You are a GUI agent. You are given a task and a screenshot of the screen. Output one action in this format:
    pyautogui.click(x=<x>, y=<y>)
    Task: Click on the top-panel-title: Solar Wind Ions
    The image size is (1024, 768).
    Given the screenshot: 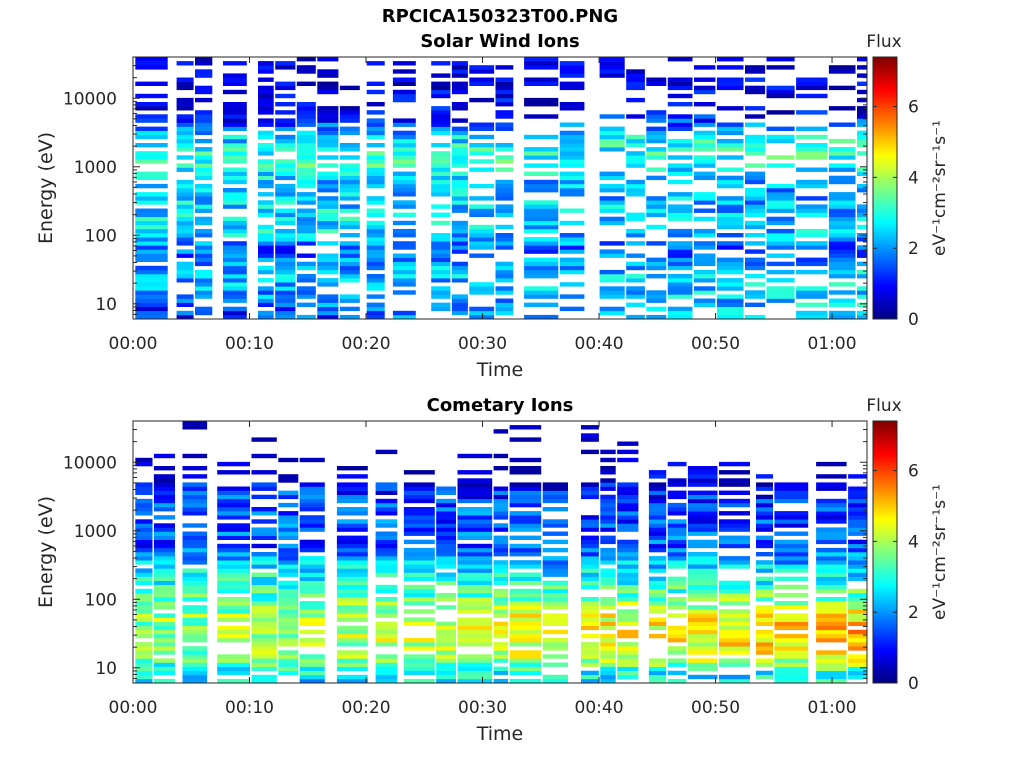 What is the action you would take?
    pyautogui.click(x=500, y=41)
    